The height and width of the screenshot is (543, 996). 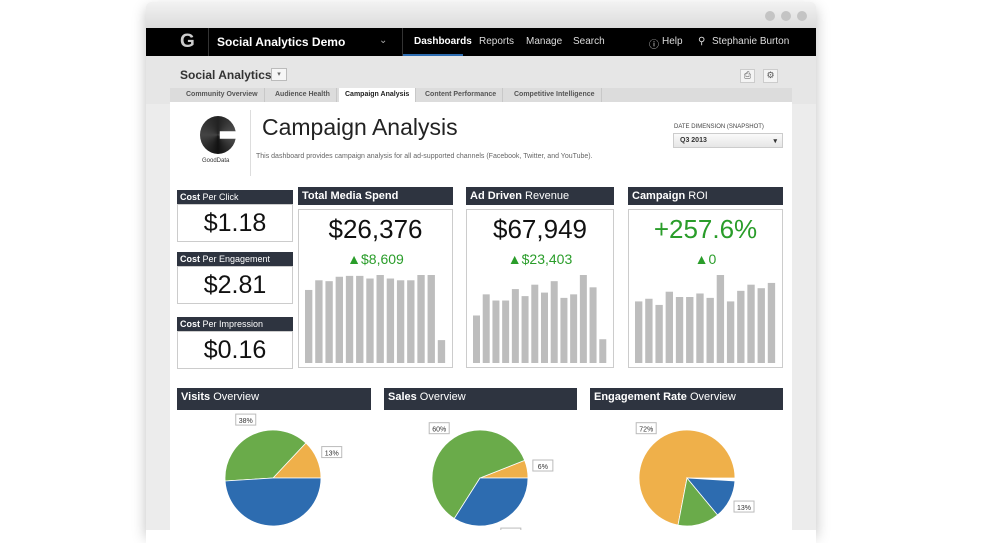 I want to click on gooddata-logo-icon: G, so click(x=187, y=41).